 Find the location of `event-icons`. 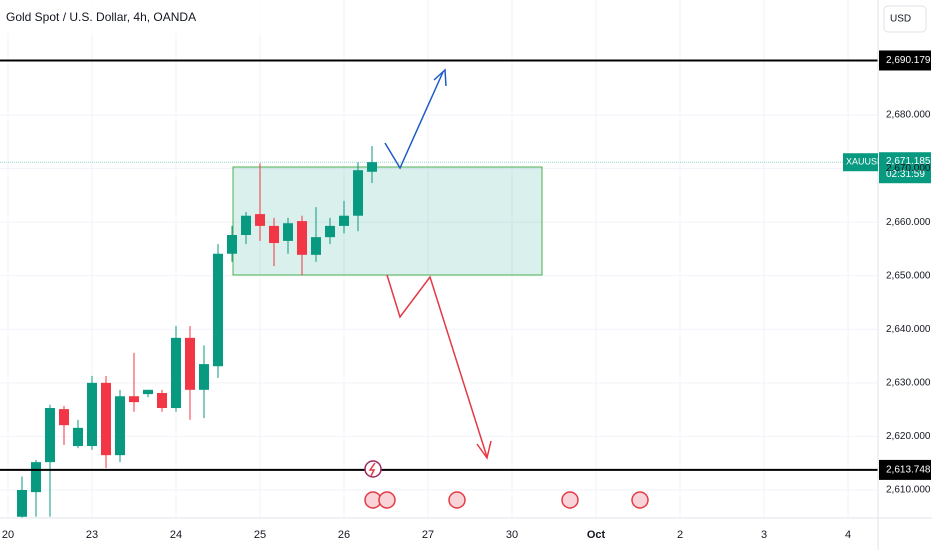

event-icons is located at coordinates (506, 484).